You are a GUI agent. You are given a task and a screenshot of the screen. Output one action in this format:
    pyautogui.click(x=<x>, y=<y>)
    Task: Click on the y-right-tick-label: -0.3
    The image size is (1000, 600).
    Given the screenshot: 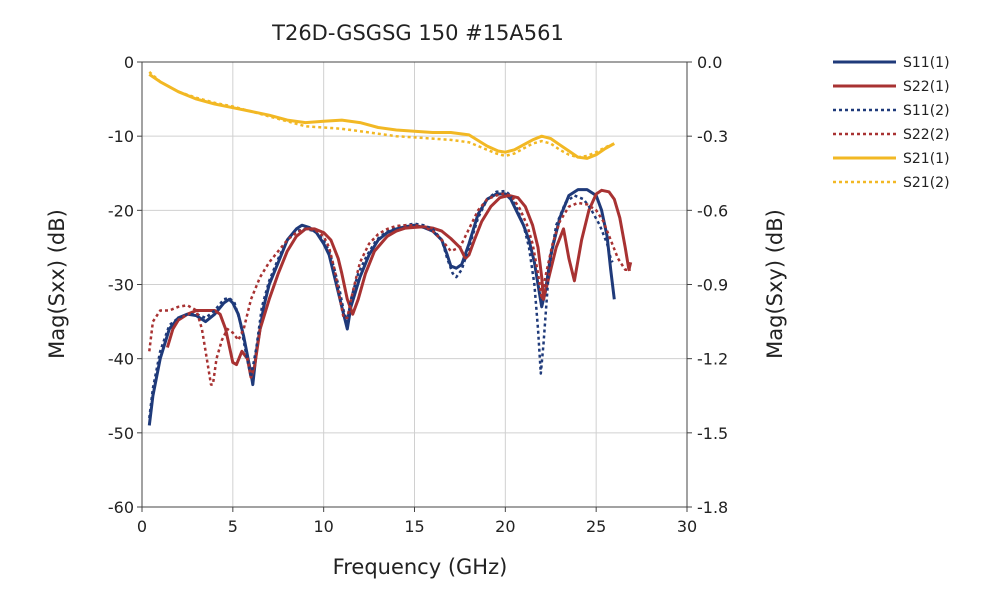 What is the action you would take?
    pyautogui.click(x=712, y=136)
    